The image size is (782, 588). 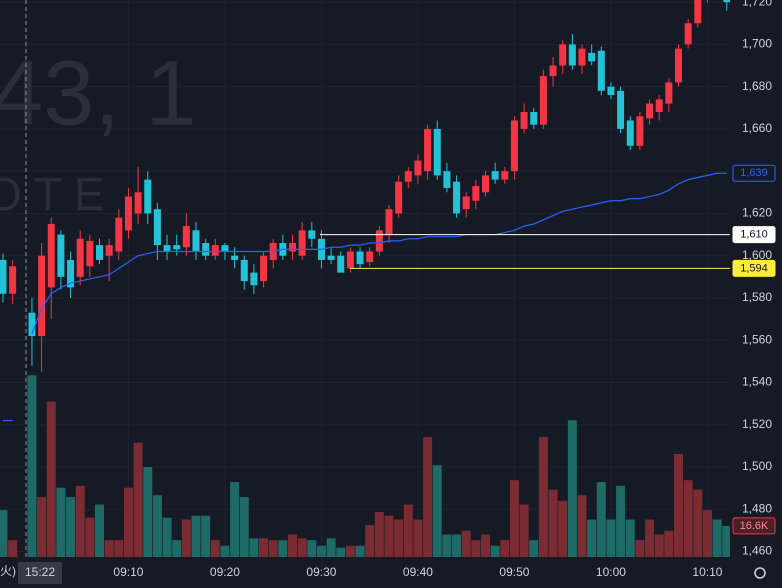 What do you see at coordinates (514, 572) in the screenshot?
I see `x-tick-label: 09:50` at bounding box center [514, 572].